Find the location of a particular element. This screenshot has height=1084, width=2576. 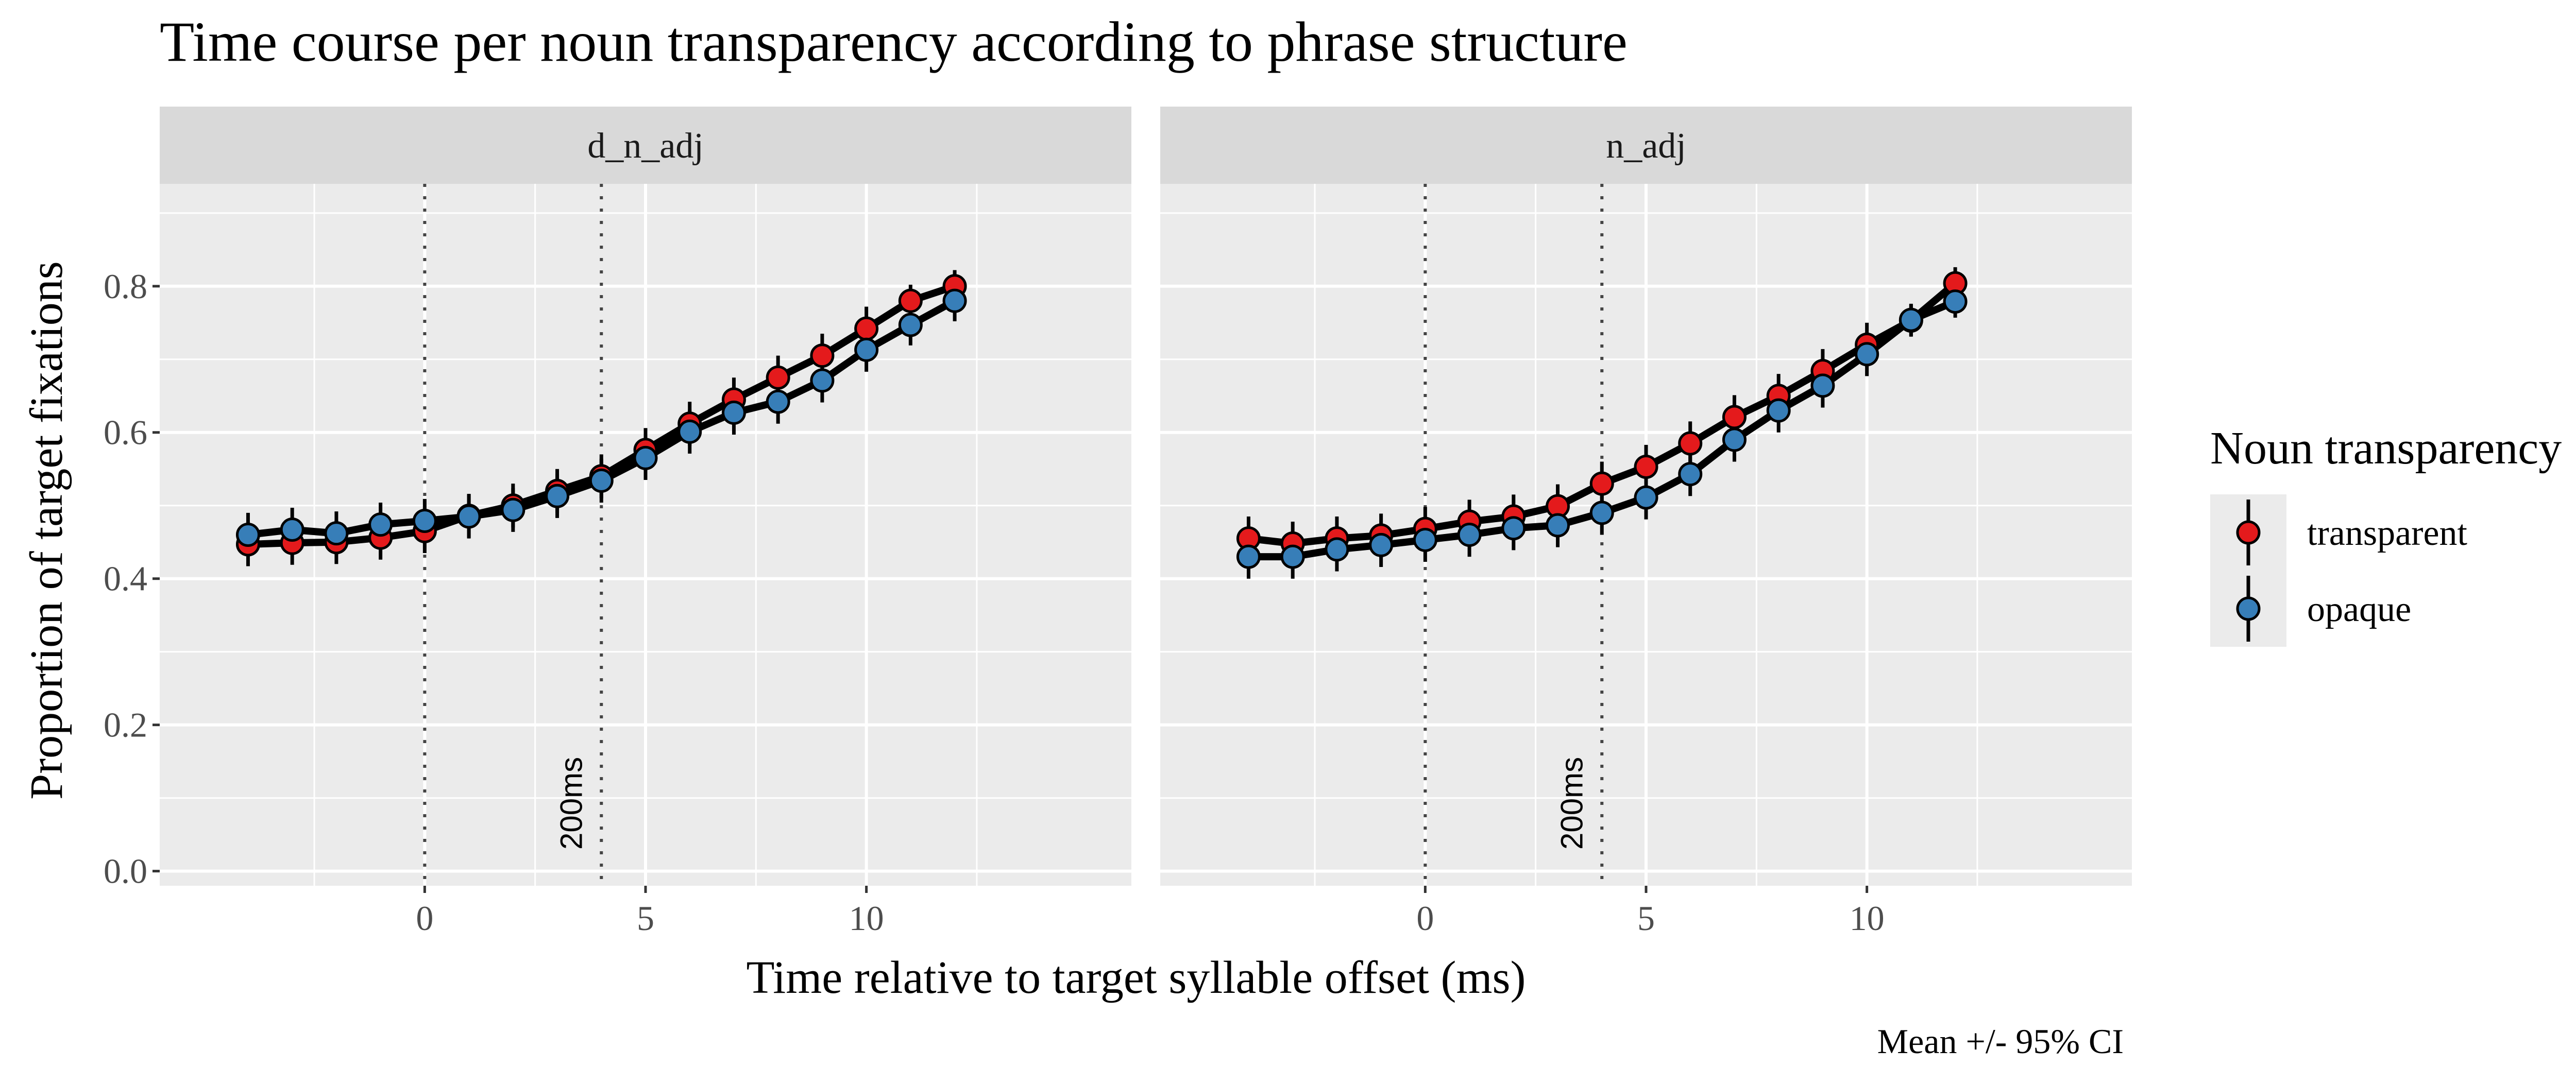

facet-strip-label: n_adj is located at coordinates (1646, 146).